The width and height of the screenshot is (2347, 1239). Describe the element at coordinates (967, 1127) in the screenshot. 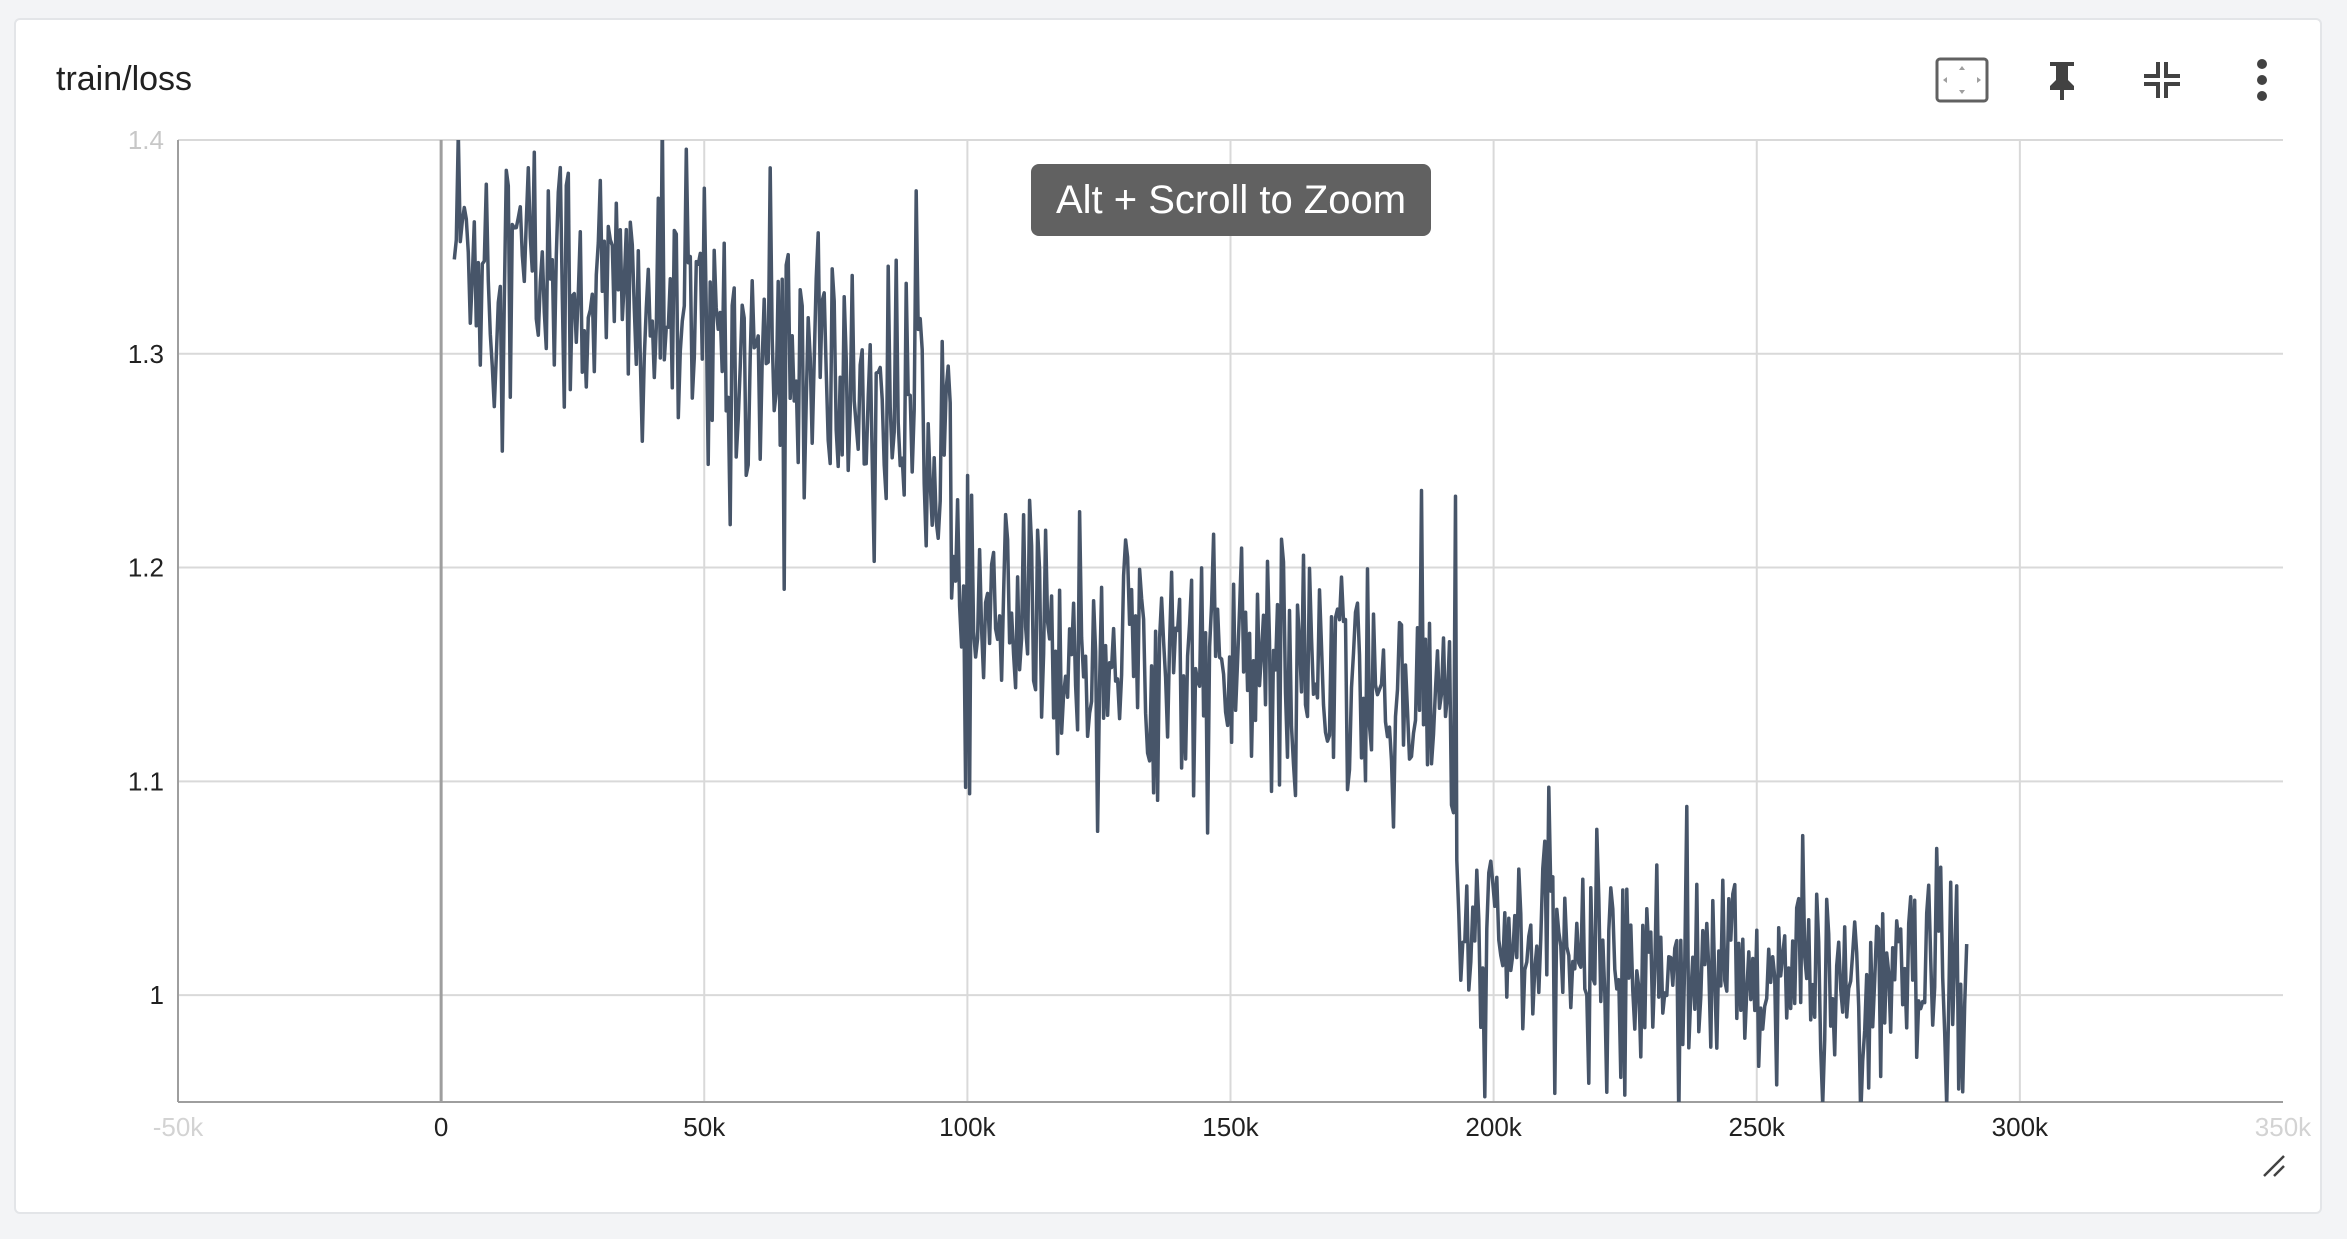

I see `x-tick-label: 100k` at that location.